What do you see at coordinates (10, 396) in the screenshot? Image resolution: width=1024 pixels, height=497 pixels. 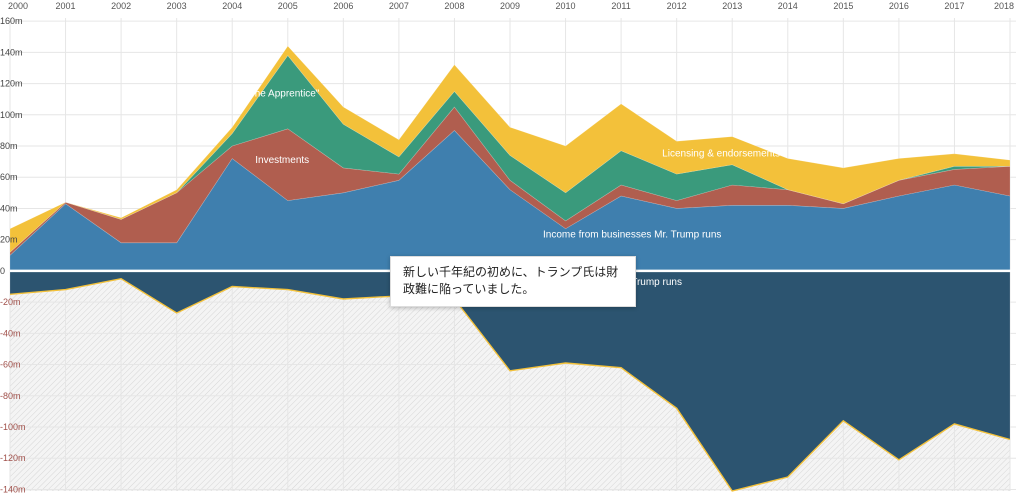 I see `value-tick-label: -80m` at bounding box center [10, 396].